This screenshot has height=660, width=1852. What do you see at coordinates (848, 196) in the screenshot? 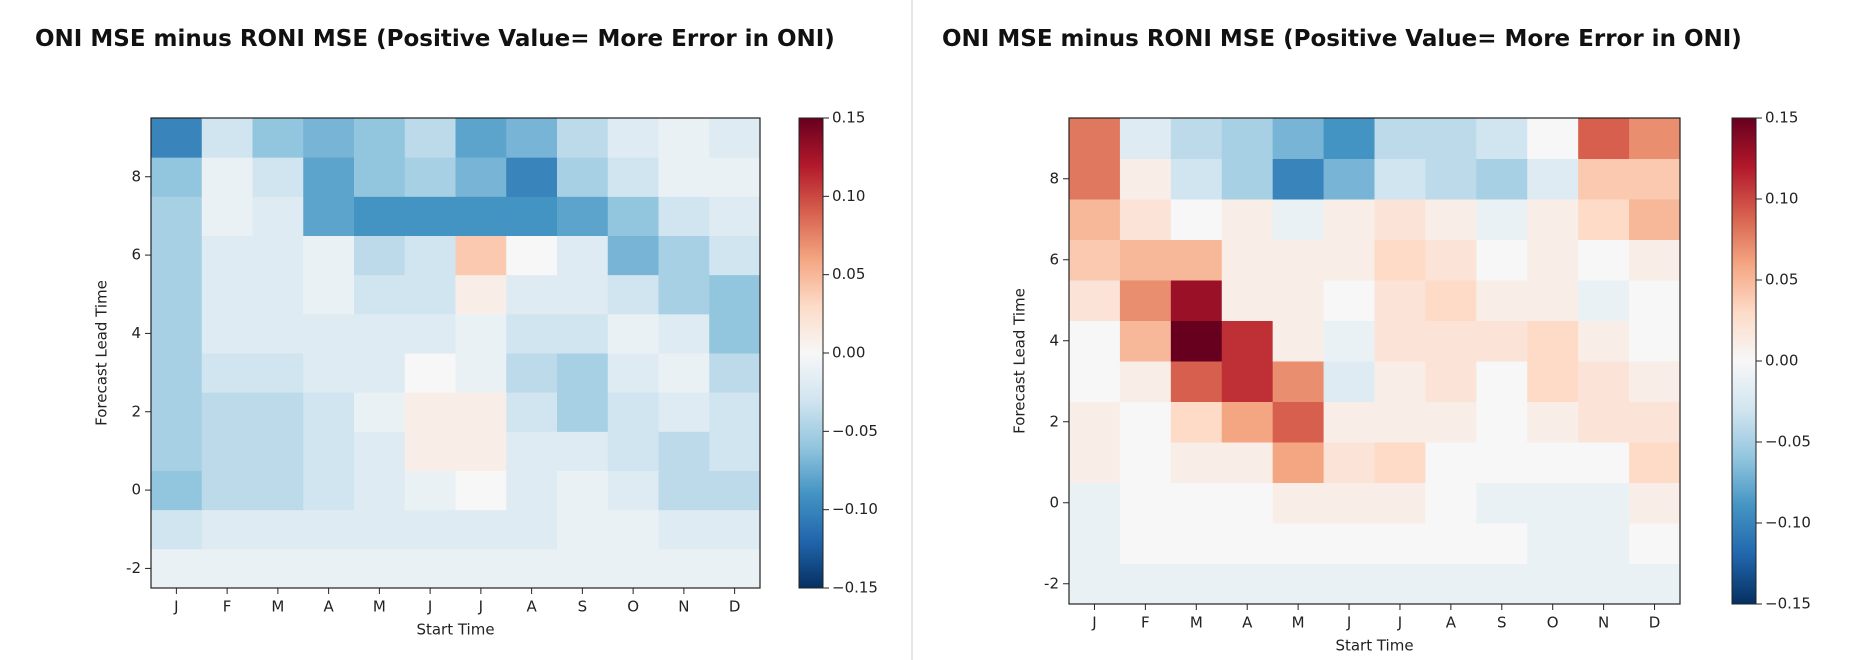
I see `colorbar-tick-label: 0.10` at bounding box center [848, 196].